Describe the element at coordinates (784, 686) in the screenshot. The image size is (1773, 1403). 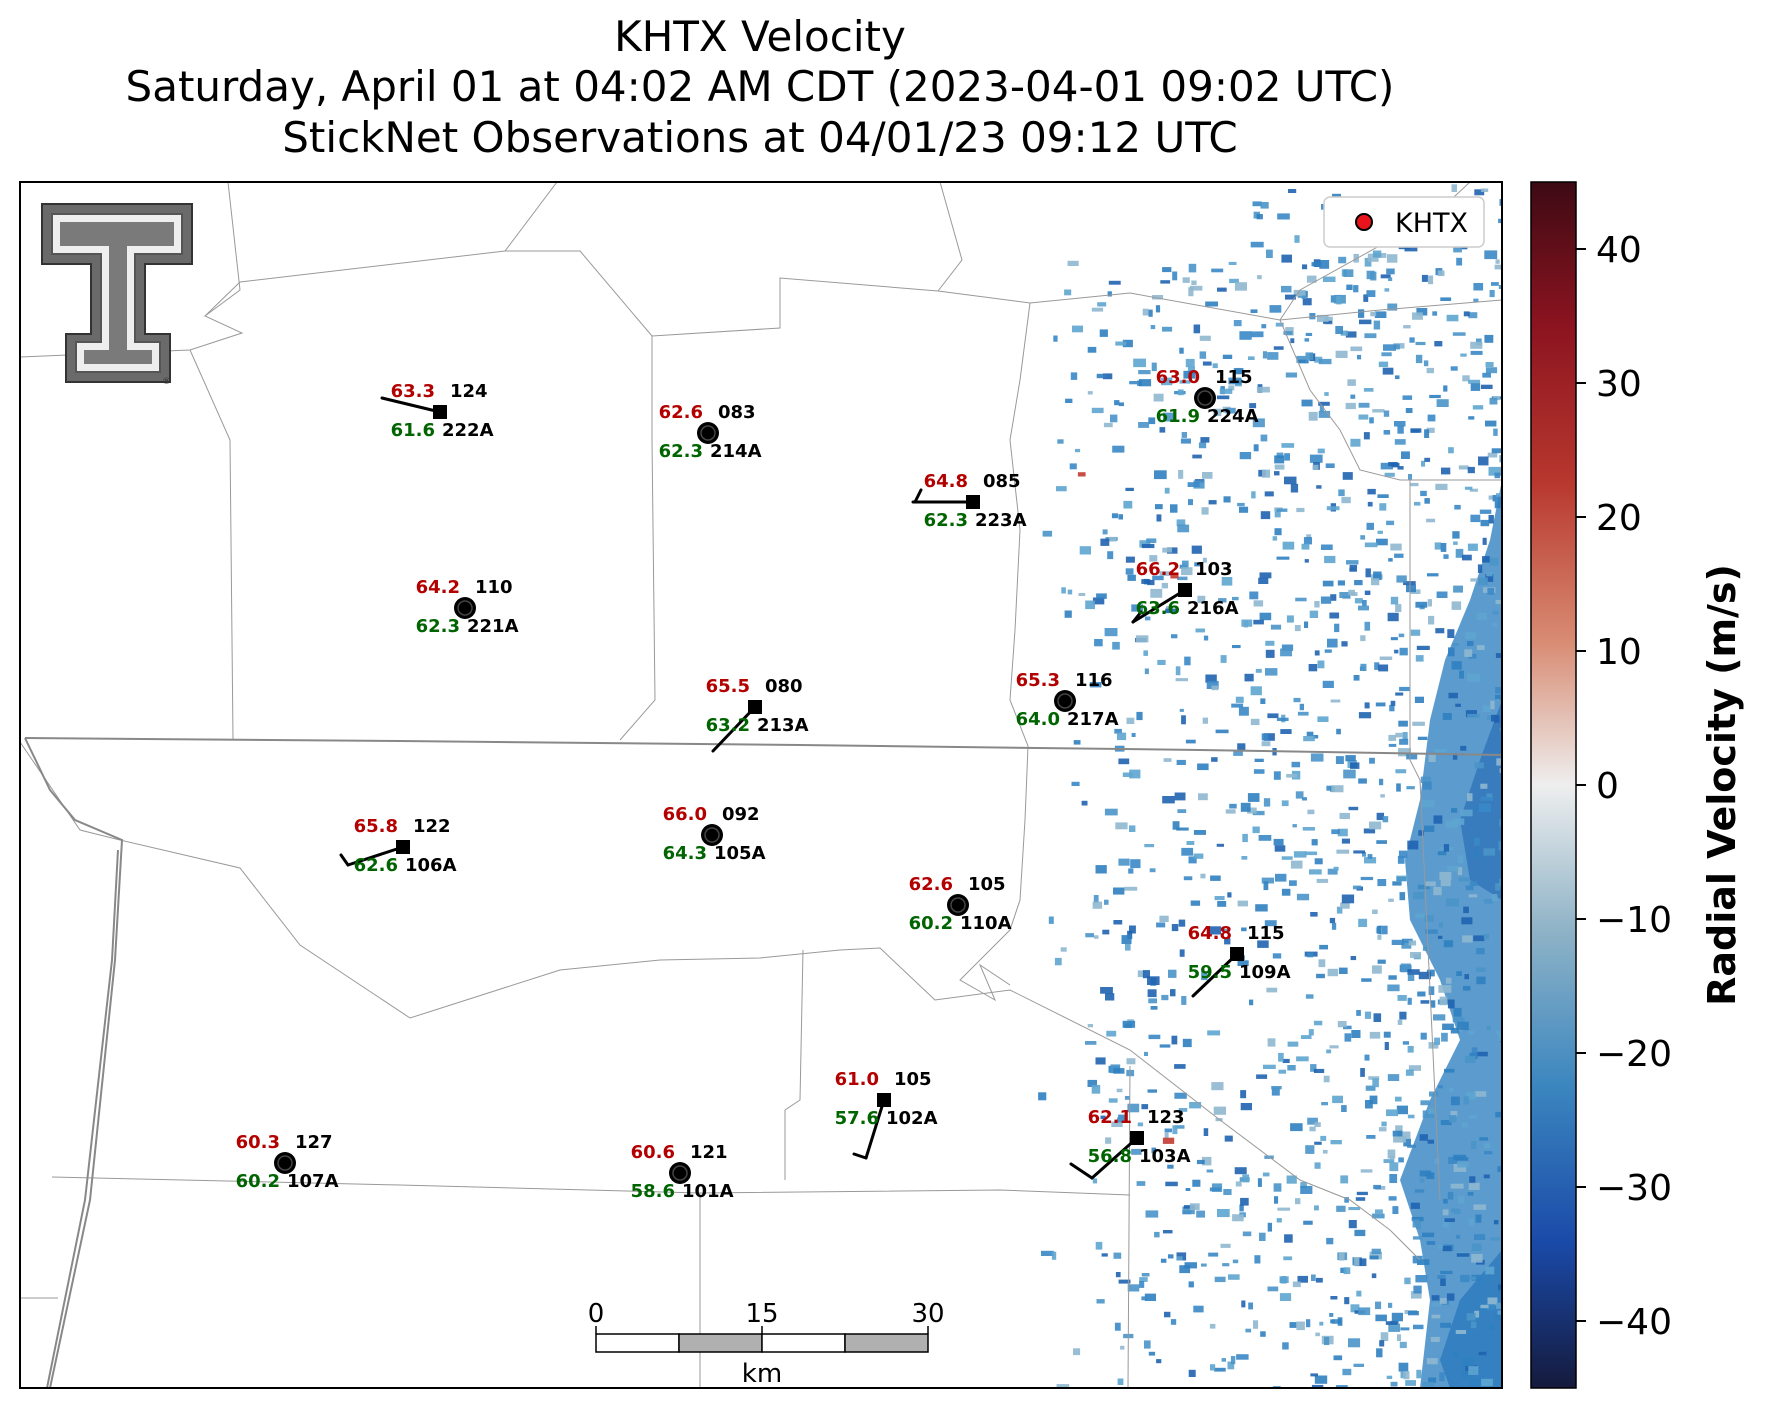
I see `station-code: 080` at that location.